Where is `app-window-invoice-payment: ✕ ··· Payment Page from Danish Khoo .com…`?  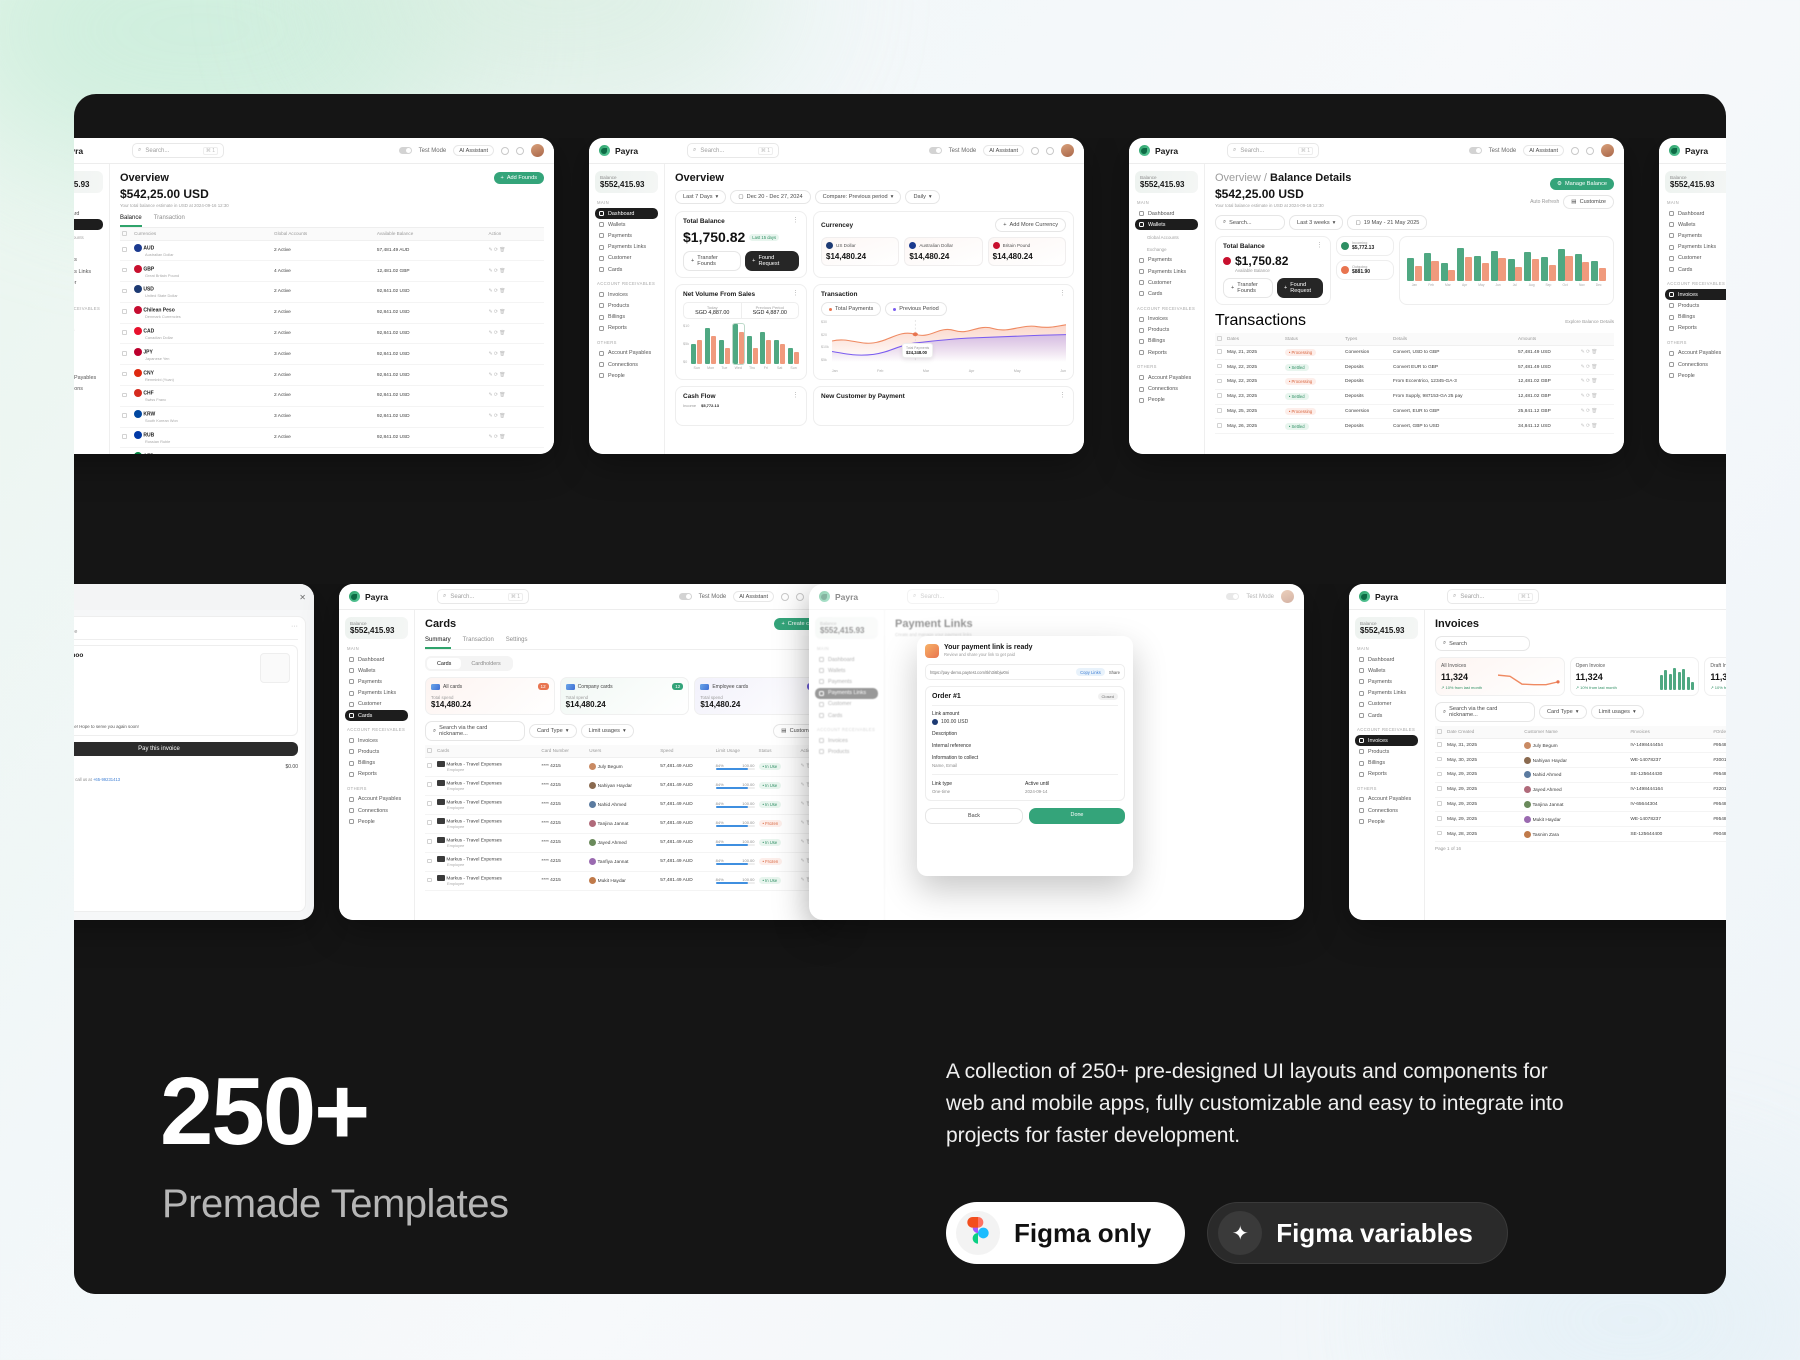
app-window-invoice-payment: ✕ ··· Payment Page from Danish Khoo .com… is located at coordinates (194, 752).